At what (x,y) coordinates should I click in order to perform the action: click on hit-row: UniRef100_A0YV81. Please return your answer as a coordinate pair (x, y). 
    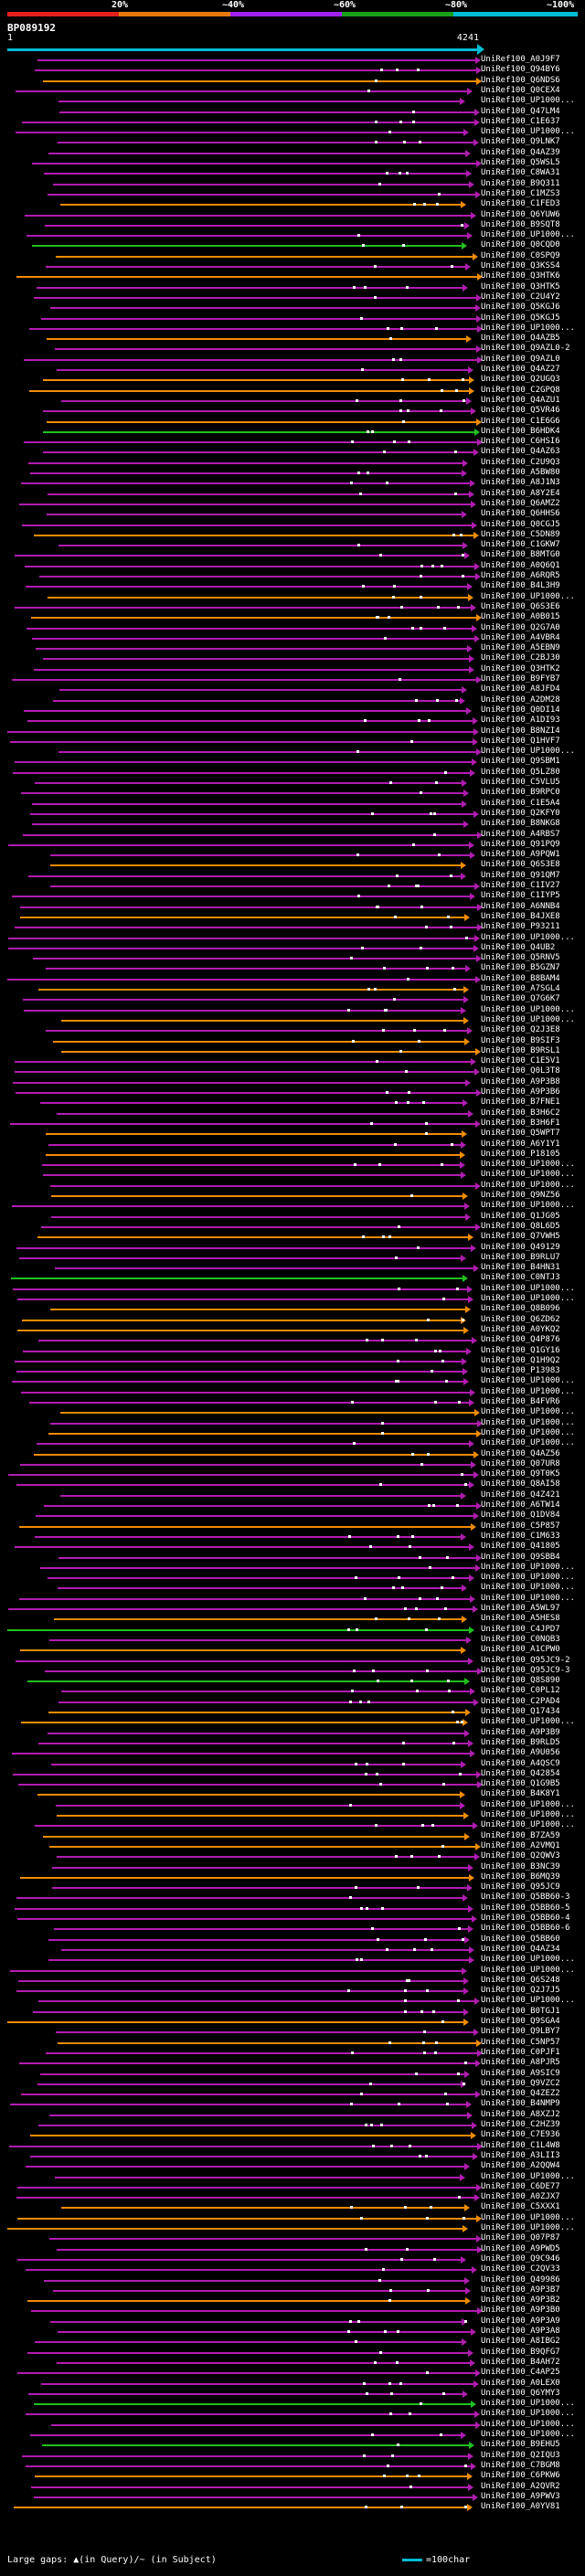
    Looking at the image, I should click on (293, 2507).